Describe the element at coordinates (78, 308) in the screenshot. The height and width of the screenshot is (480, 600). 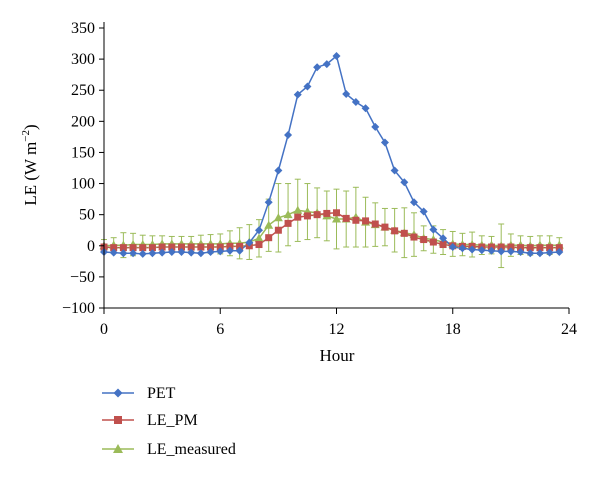
I see `y-tick-label: −100` at that location.